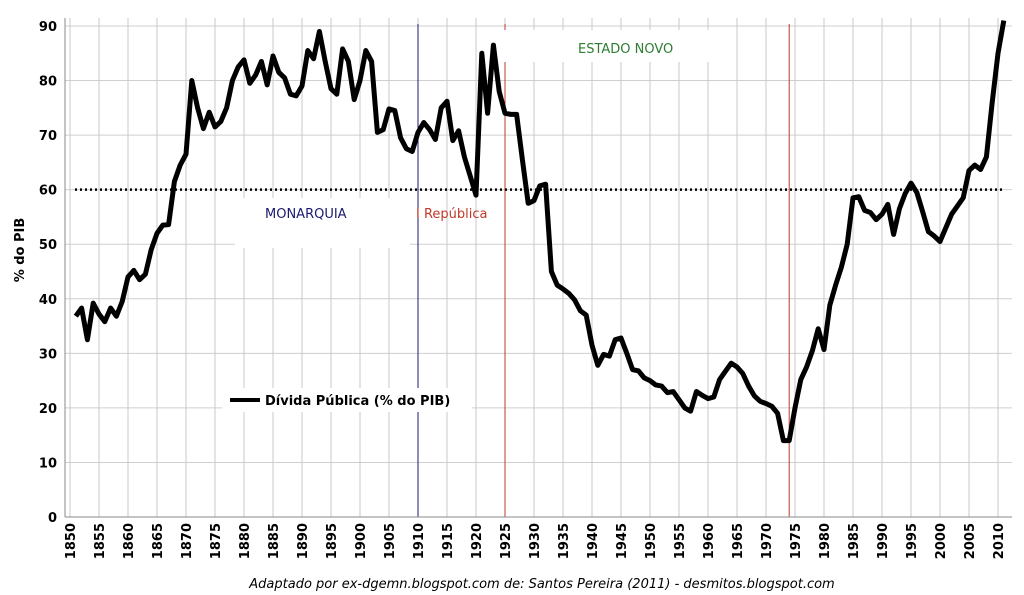 This screenshot has width=1024, height=595. What do you see at coordinates (625, 49) in the screenshot?
I see `annotation-estado-novo: ESTADO NOVO` at bounding box center [625, 49].